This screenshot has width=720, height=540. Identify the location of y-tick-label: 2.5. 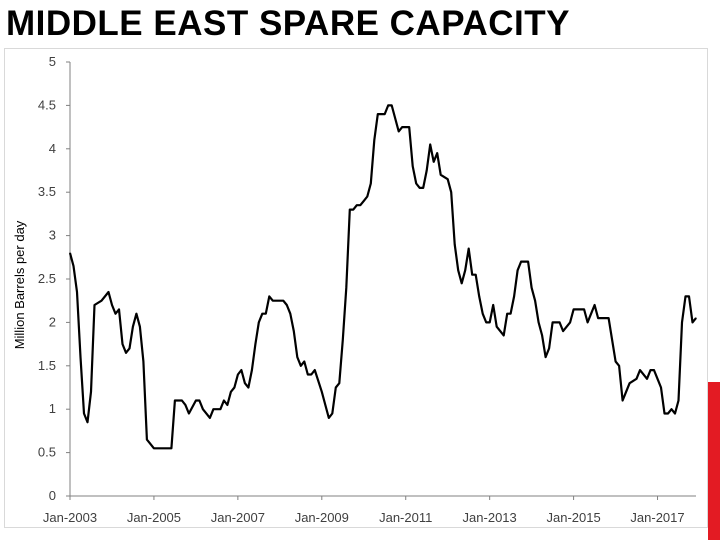
(47, 278).